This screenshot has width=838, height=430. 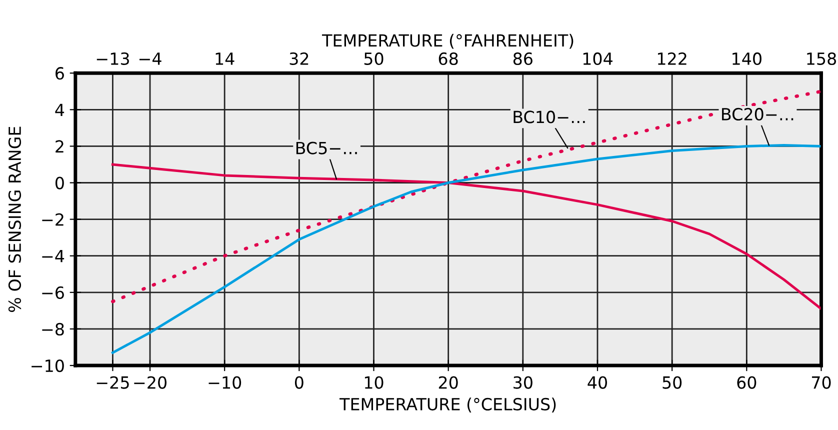 What do you see at coordinates (523, 382) in the screenshot?
I see `x-tick-label: 30` at bounding box center [523, 382].